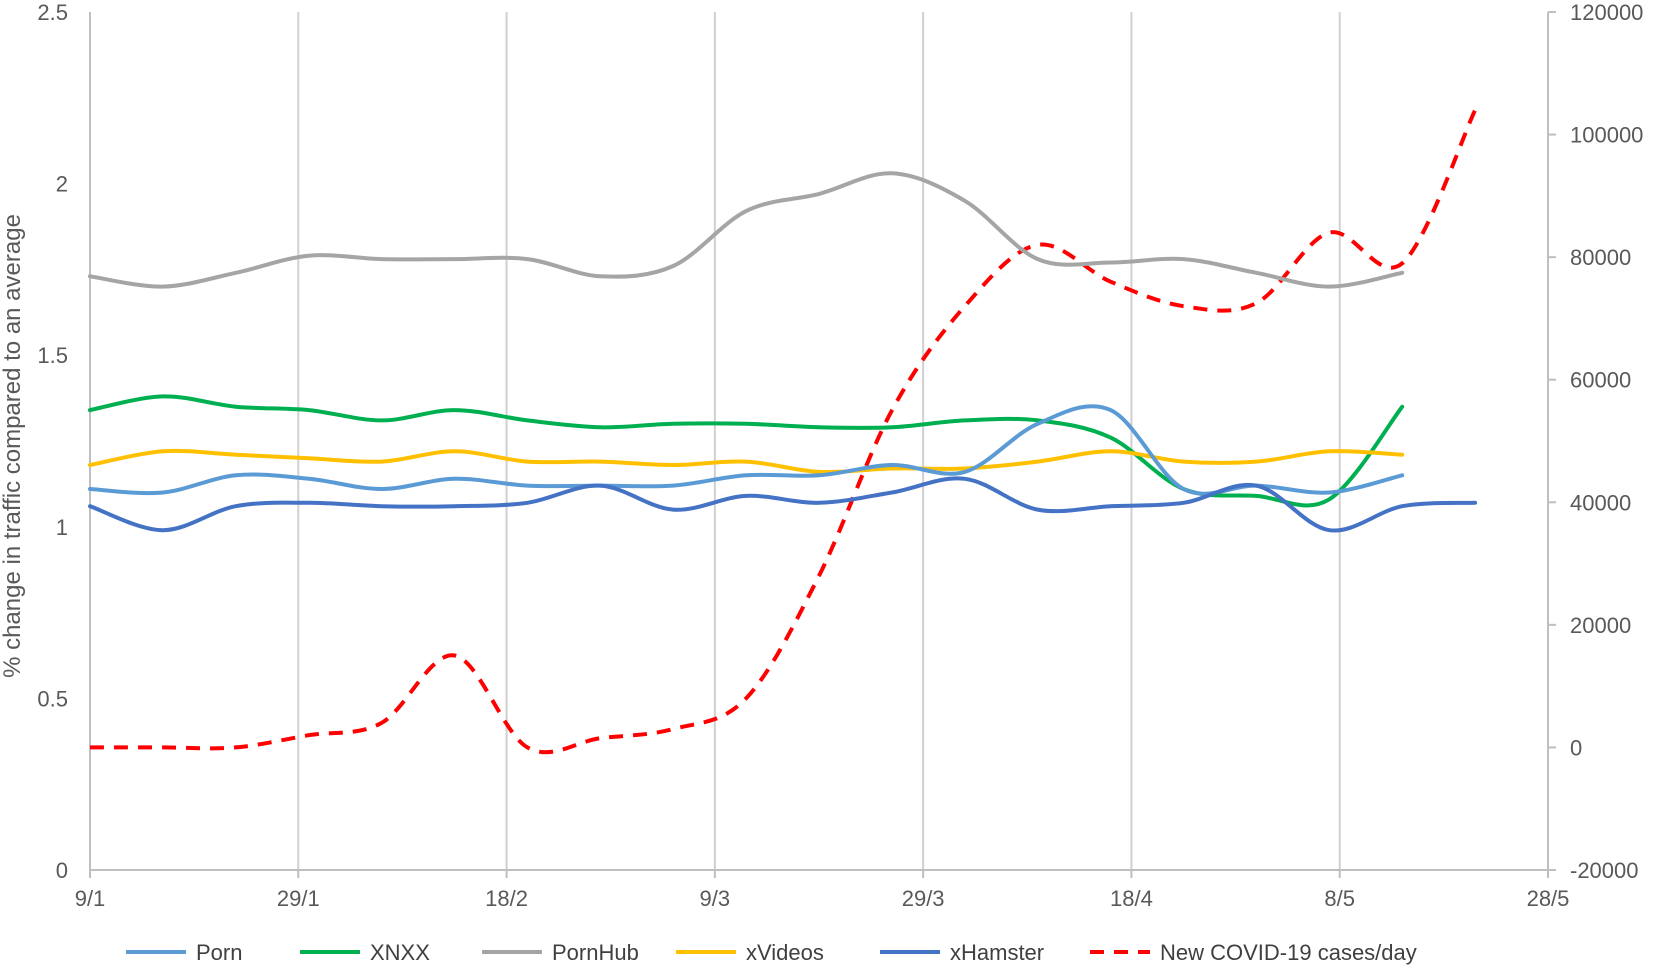 Image resolution: width=1653 pixels, height=967 pixels. I want to click on series-line-pornhub, so click(746, 230).